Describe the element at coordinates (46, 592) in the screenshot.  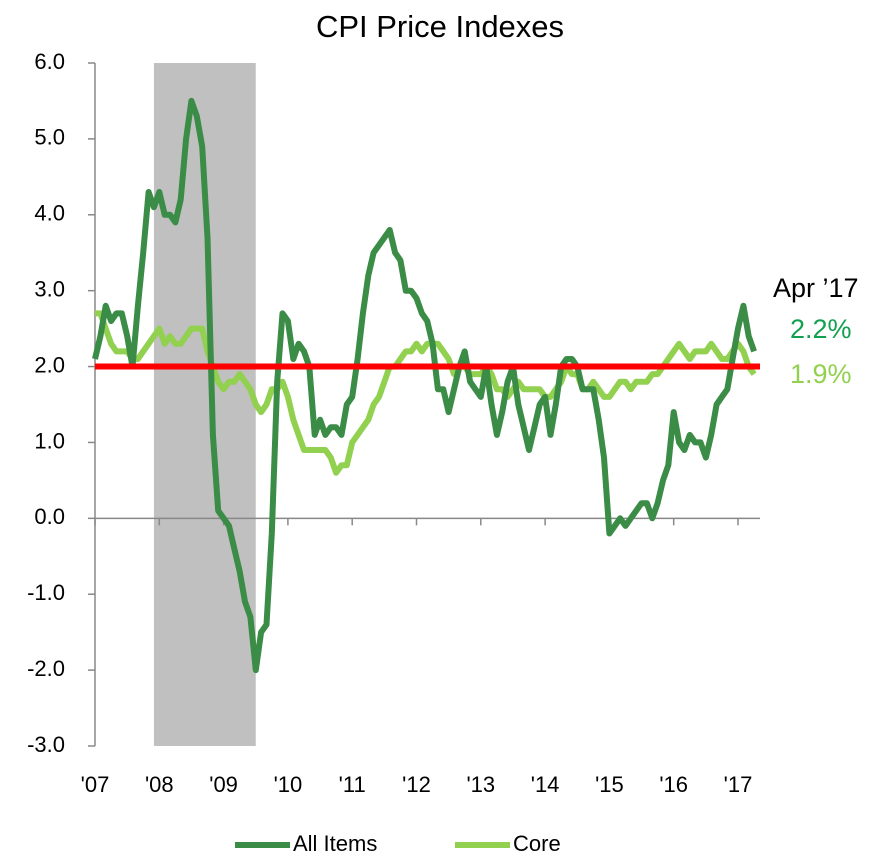
I see `y-tick-label: -1.0` at that location.